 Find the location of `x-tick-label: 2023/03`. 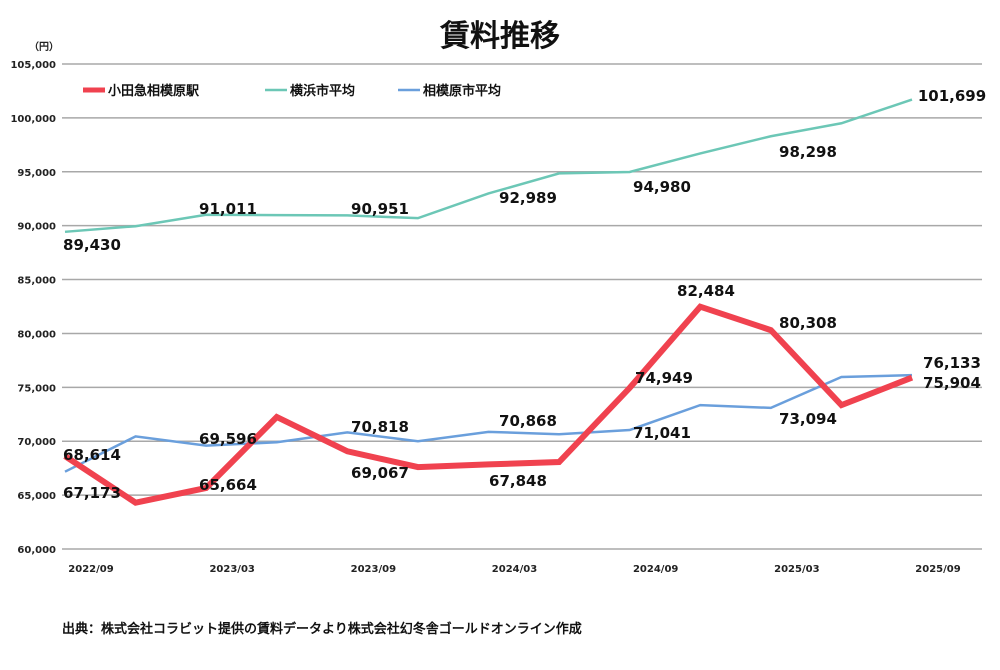

x-tick-label: 2023/03 is located at coordinates (231, 569).